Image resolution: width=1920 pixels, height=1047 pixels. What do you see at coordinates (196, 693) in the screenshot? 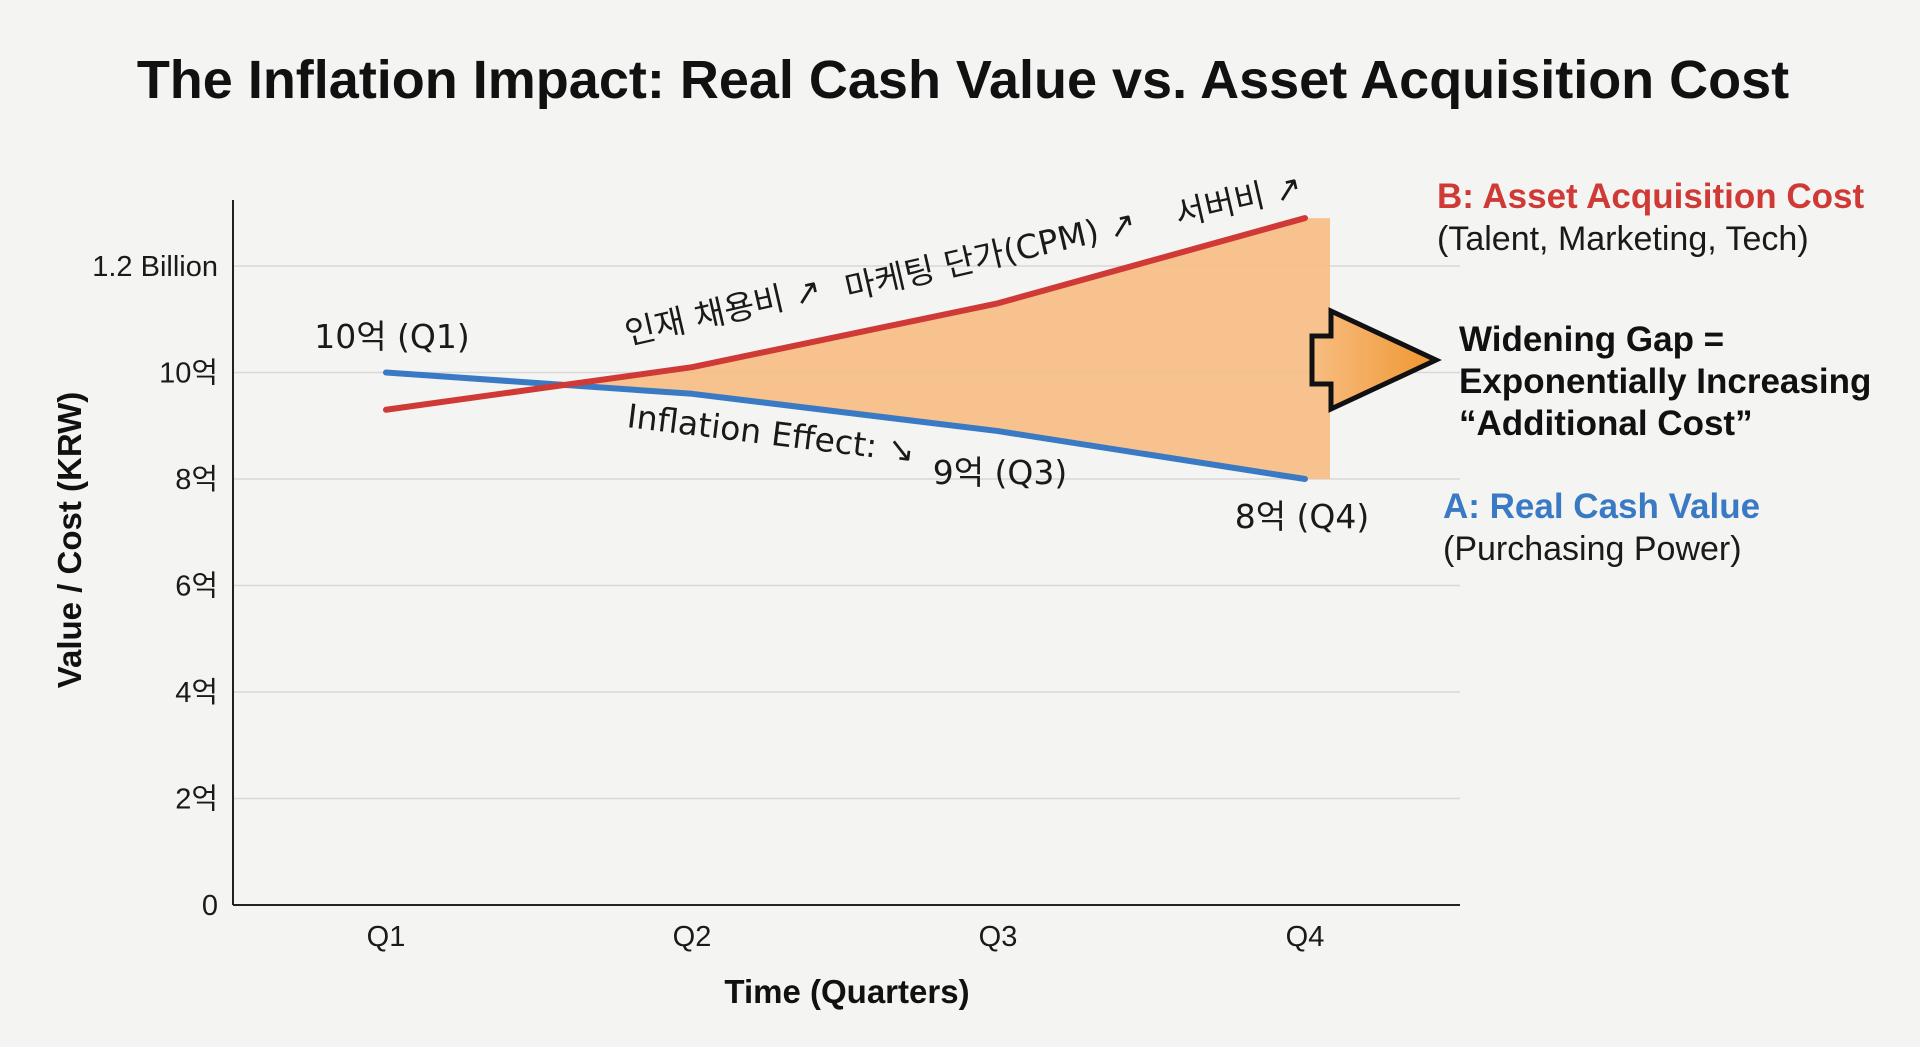
I see `y-tick-label: 4억` at bounding box center [196, 693].